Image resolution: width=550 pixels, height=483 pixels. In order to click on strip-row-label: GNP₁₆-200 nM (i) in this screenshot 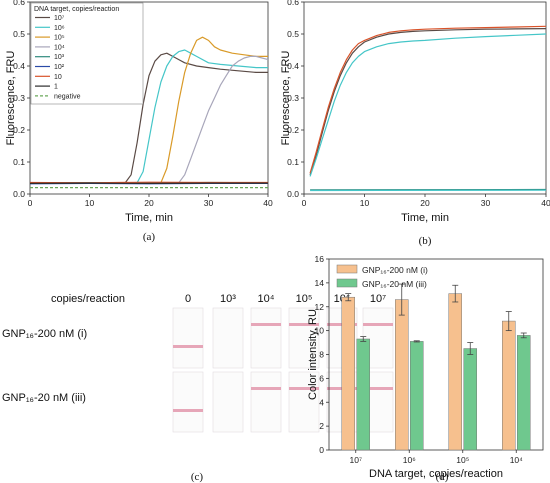, I will do `click(44, 334)`.